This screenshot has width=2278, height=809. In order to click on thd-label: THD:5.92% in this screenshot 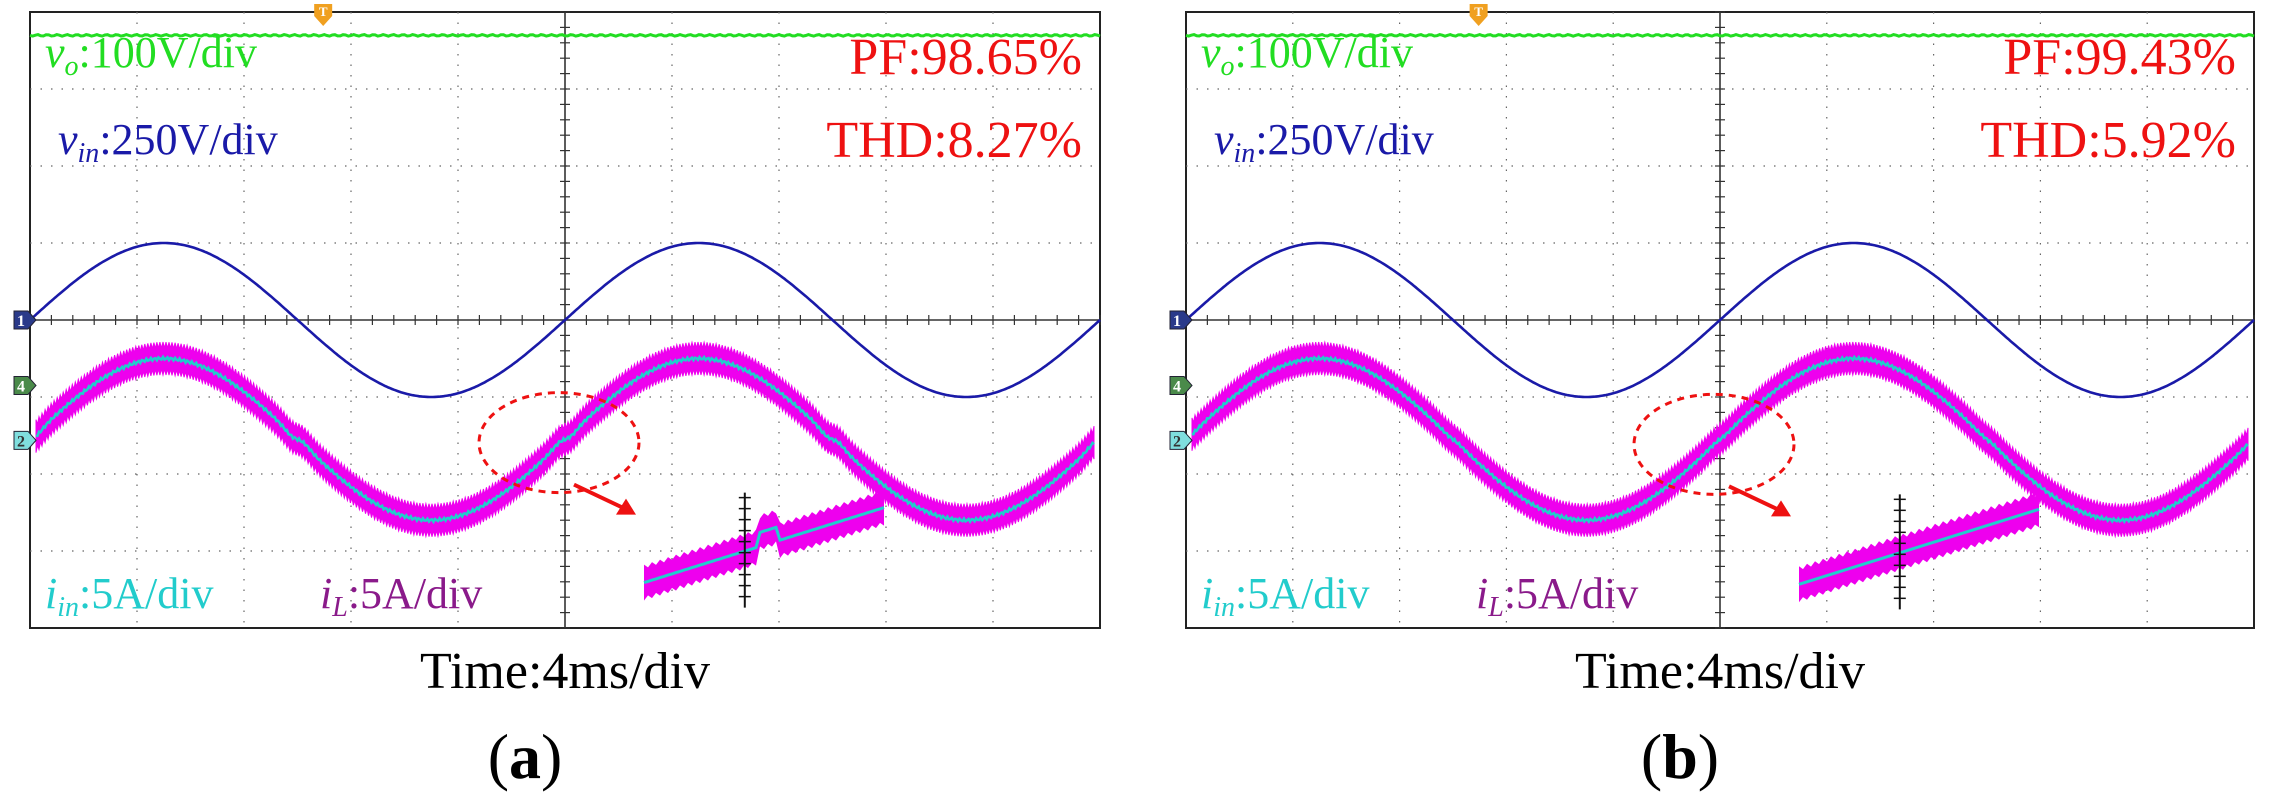, I will do `click(2108, 140)`.